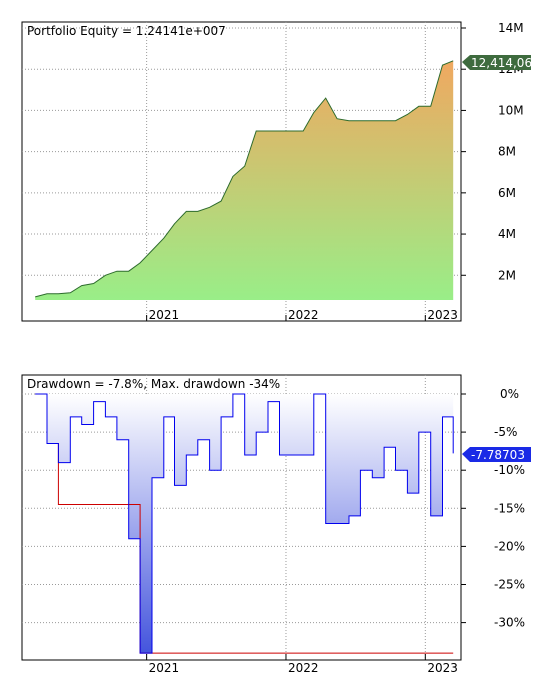 The width and height of the screenshot is (546, 693). What do you see at coordinates (153, 384) in the screenshot?
I see `drawdown-title: Drawdown = -7.8%, Max. drawdown -34%` at bounding box center [153, 384].